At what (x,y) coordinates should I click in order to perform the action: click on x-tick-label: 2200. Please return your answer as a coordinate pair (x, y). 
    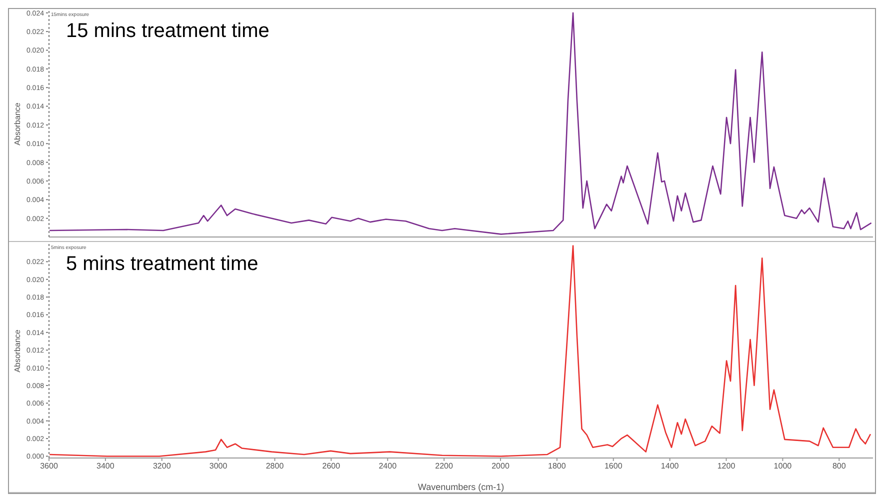
    Looking at the image, I should click on (444, 466).